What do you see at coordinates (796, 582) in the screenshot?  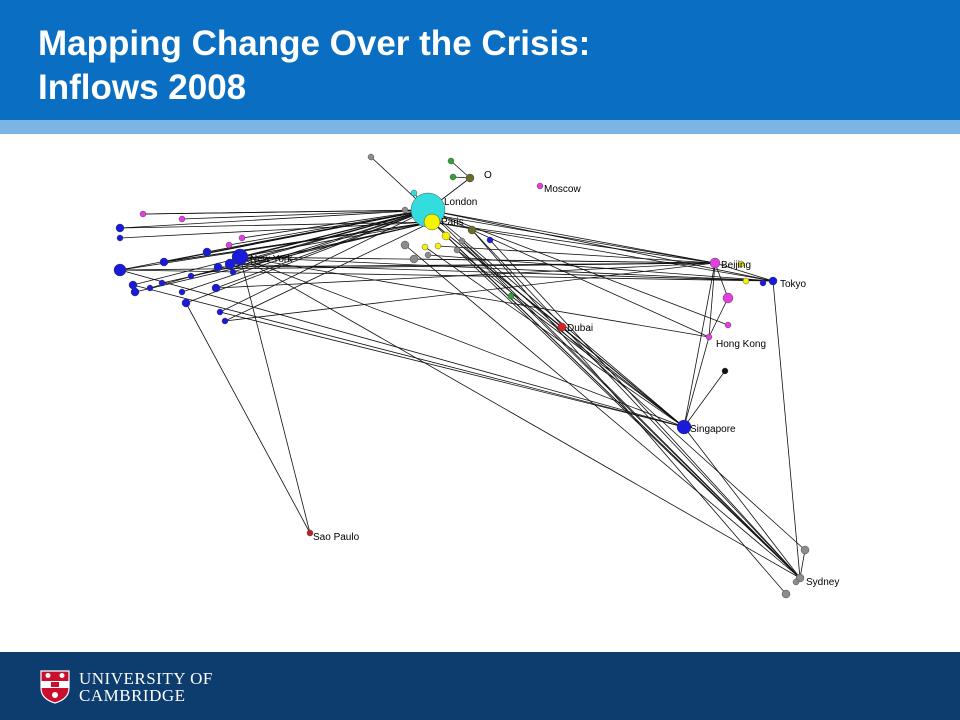 I see `node-n46` at bounding box center [796, 582].